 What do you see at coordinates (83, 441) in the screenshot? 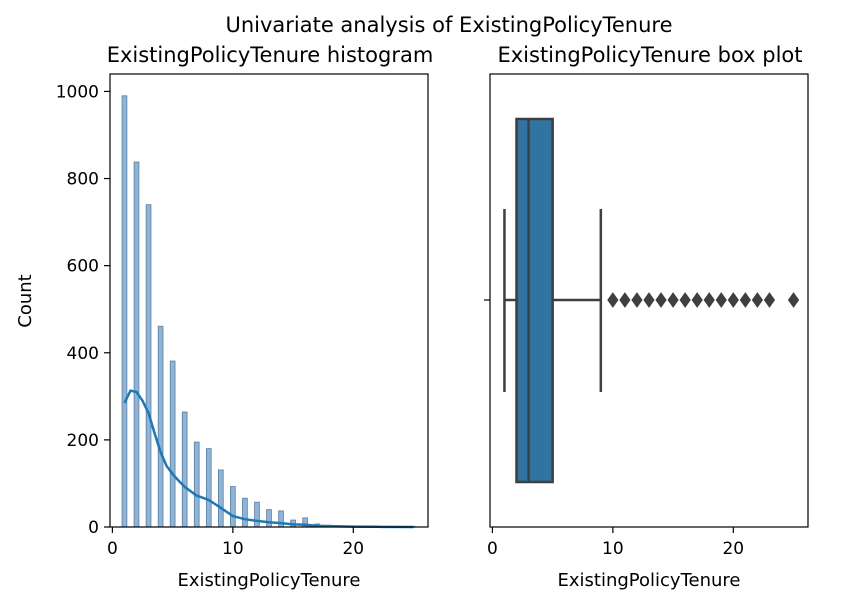
I see `histogram-y-tick-label-1: 200` at bounding box center [83, 441].